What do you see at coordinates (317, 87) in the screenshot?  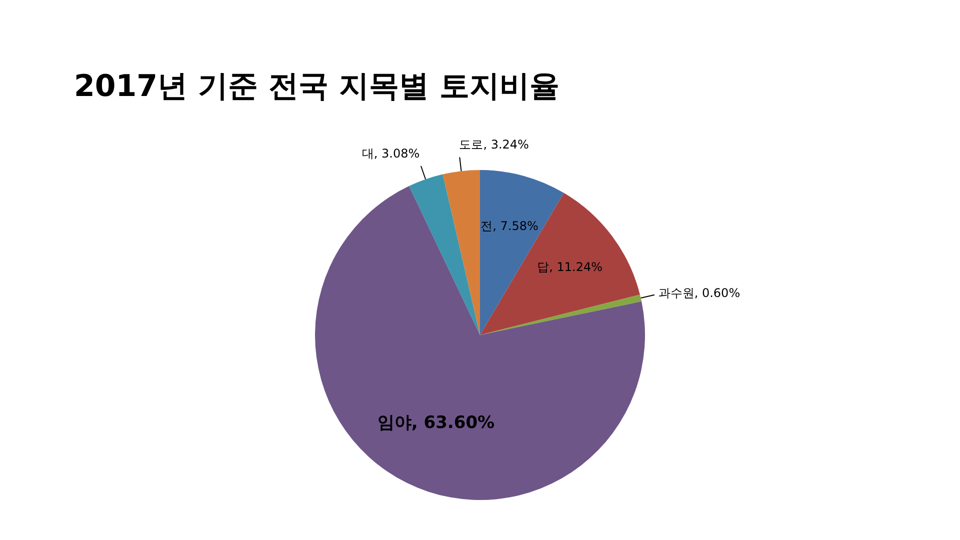 I see `chart-title: 2017년 기준 전국 지목별 토지비율` at bounding box center [317, 87].